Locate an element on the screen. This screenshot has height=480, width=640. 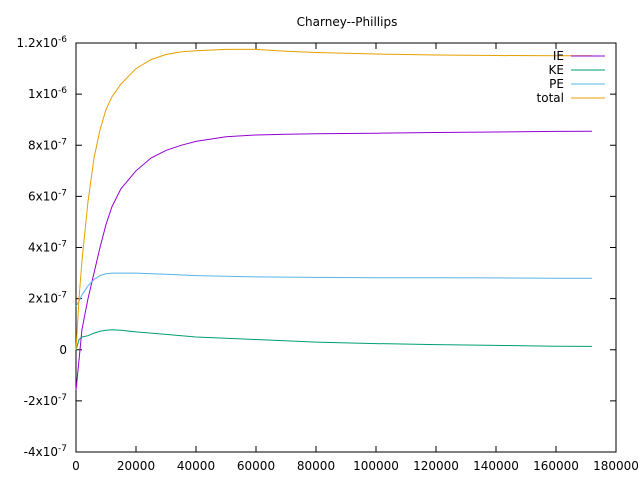
legend-label-total: total is located at coordinates (550, 98).